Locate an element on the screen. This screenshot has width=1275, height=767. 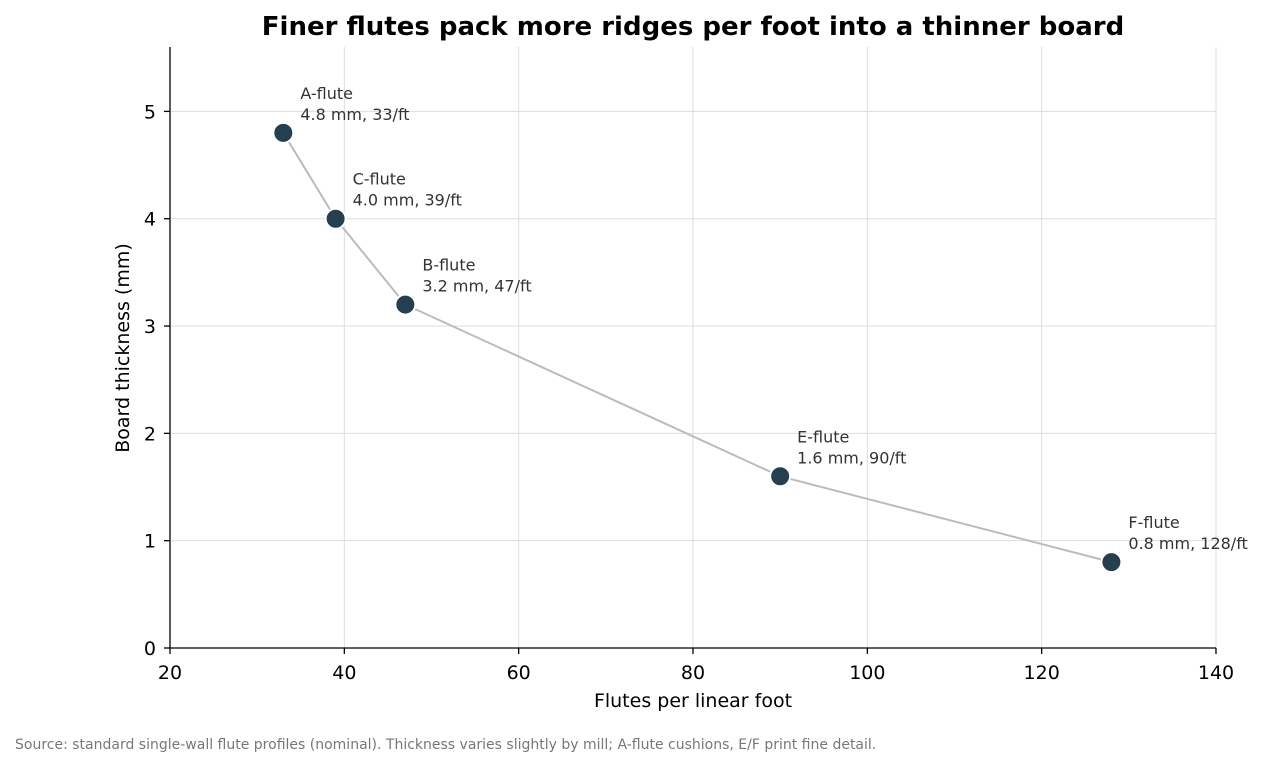
point-value-label: 0.8 mm, 128/ft is located at coordinates (1187, 543).